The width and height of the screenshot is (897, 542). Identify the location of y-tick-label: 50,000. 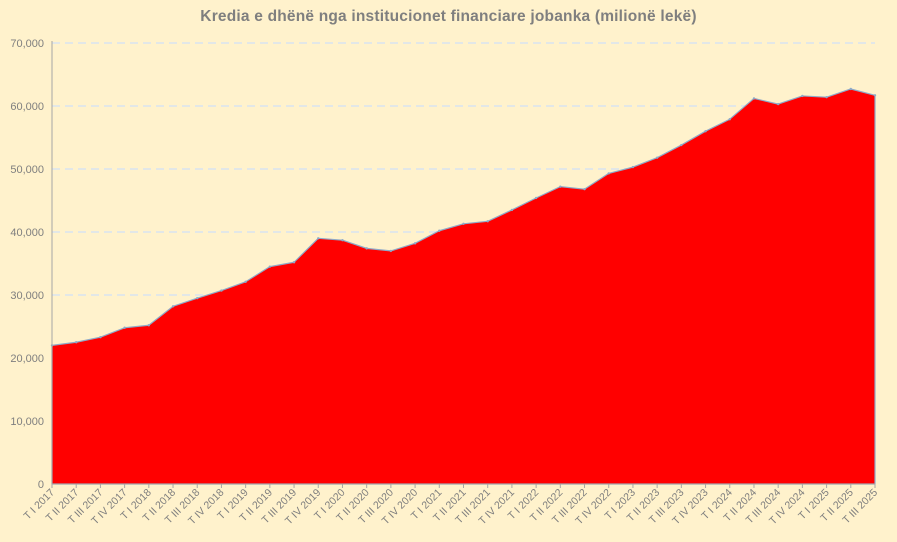
(27, 170).